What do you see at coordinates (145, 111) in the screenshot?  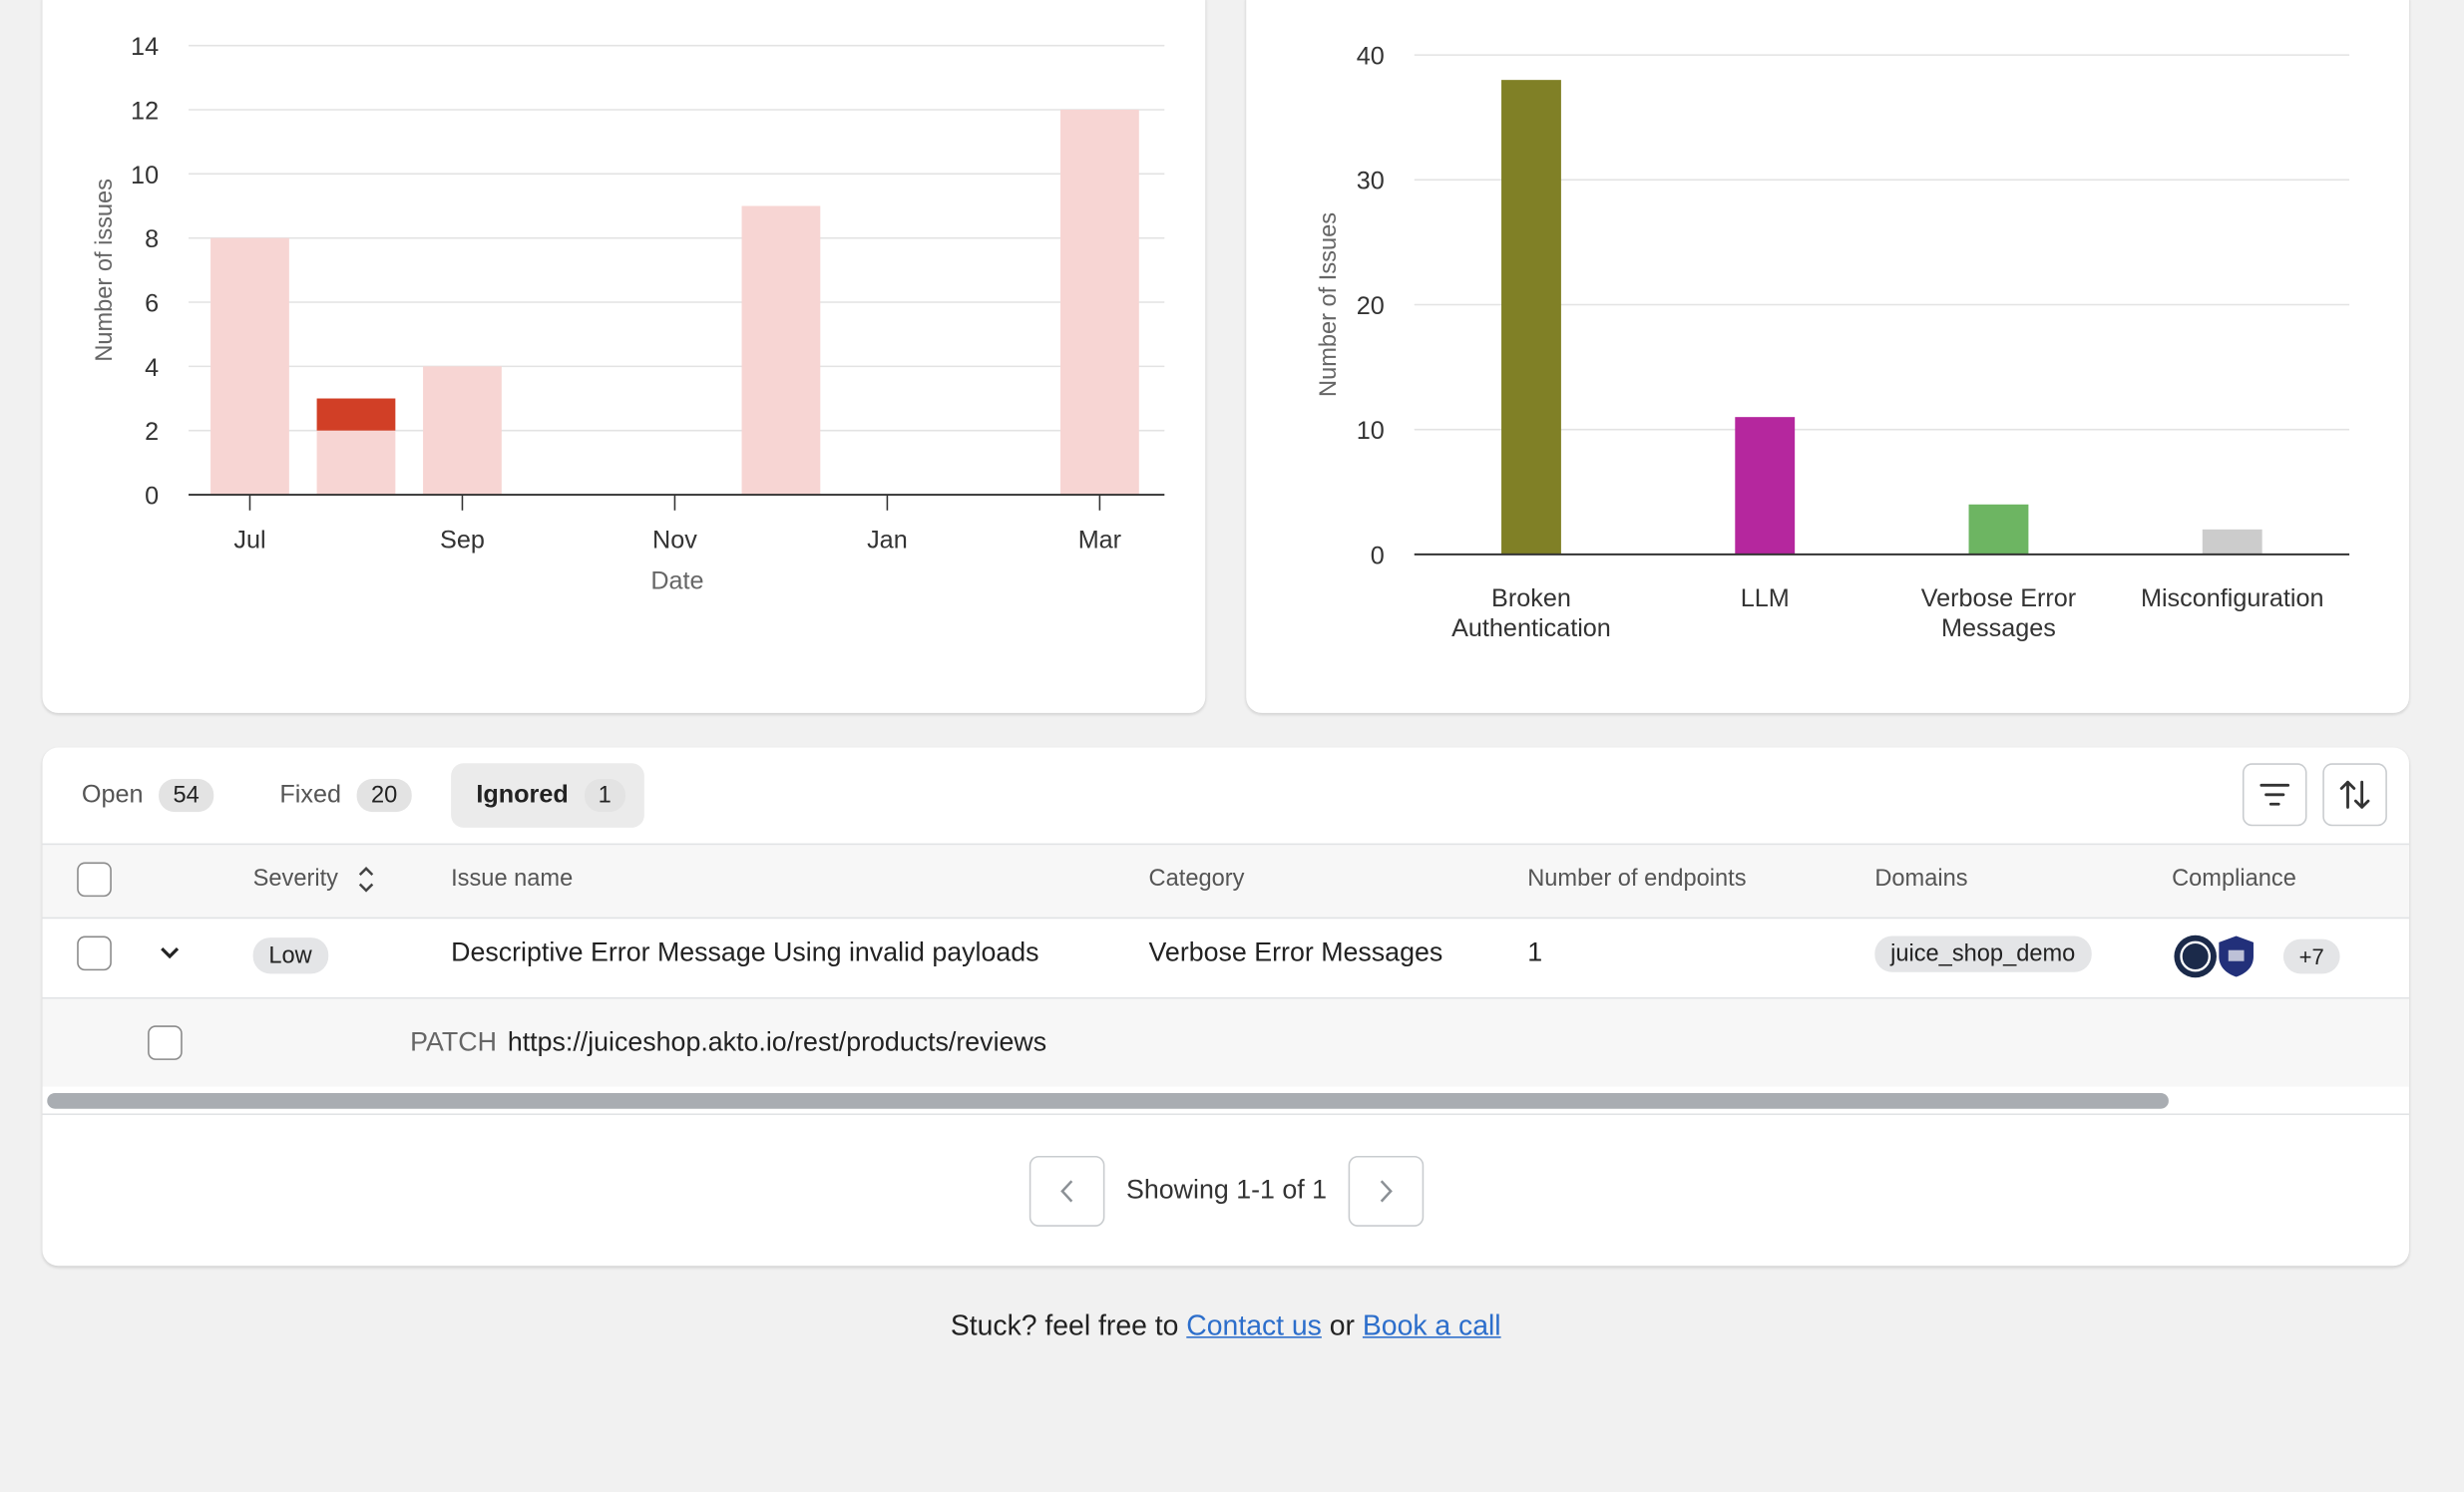 I see `y-tick-label: 12` at bounding box center [145, 111].